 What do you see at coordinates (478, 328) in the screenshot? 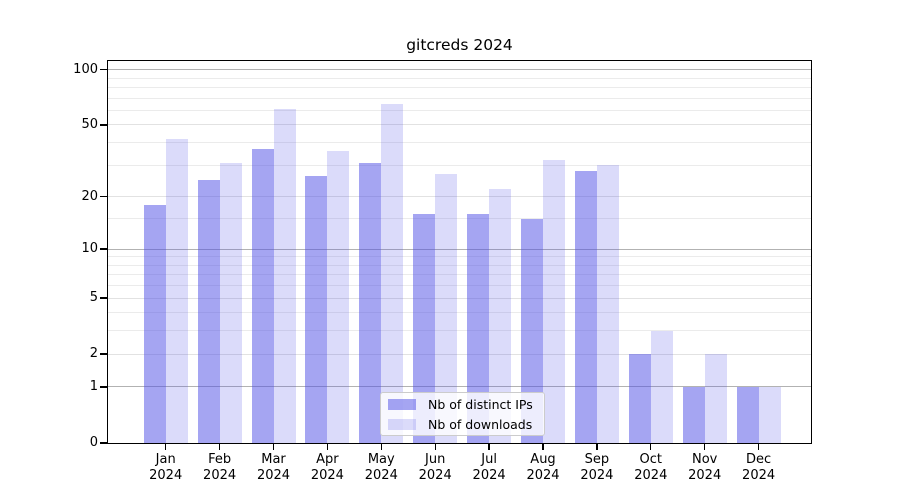
I see `bar-distinct-ips-jul` at bounding box center [478, 328].